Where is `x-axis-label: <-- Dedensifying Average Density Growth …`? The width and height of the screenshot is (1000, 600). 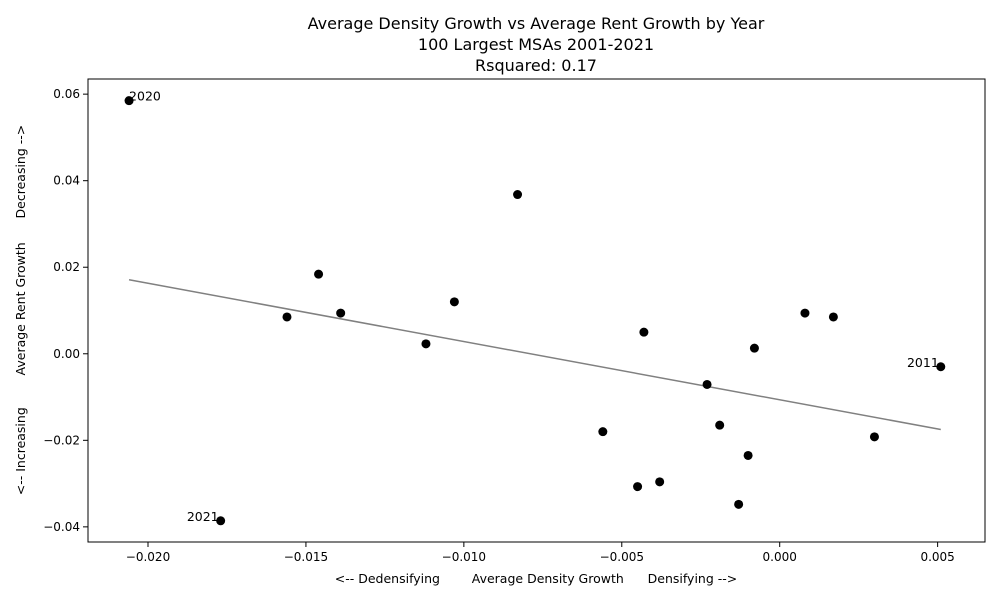
x-axis-label: <-- Dedensifying Average Density Growth … is located at coordinates (536, 578).